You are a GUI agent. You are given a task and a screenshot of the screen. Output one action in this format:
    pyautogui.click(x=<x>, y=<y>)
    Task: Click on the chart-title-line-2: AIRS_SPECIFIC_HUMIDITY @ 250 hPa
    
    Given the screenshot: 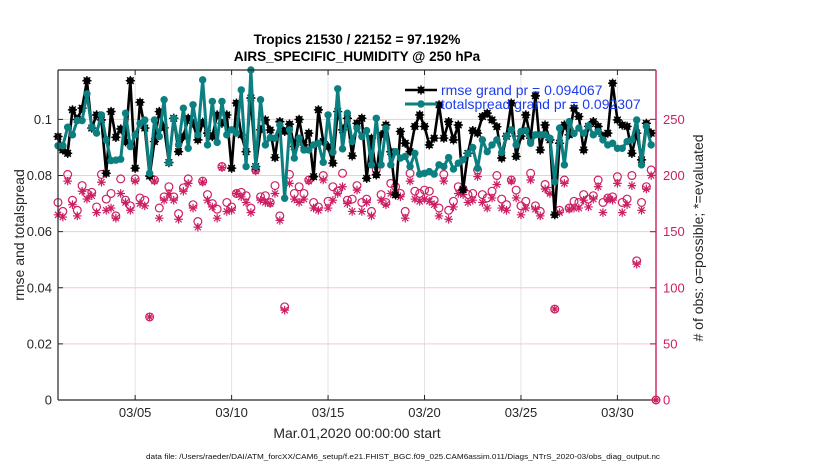 What is the action you would take?
    pyautogui.click(x=357, y=56)
    